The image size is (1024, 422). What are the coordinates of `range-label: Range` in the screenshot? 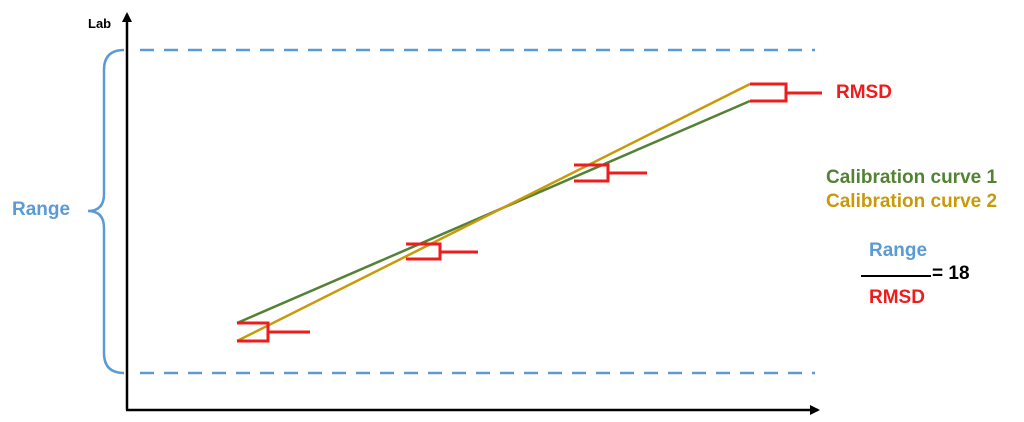 It's located at (41, 209).